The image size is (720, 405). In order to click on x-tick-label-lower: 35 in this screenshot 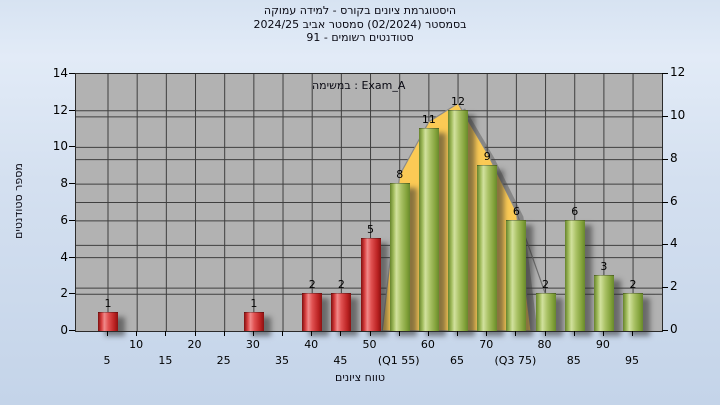, I will do `click(282, 360)`.